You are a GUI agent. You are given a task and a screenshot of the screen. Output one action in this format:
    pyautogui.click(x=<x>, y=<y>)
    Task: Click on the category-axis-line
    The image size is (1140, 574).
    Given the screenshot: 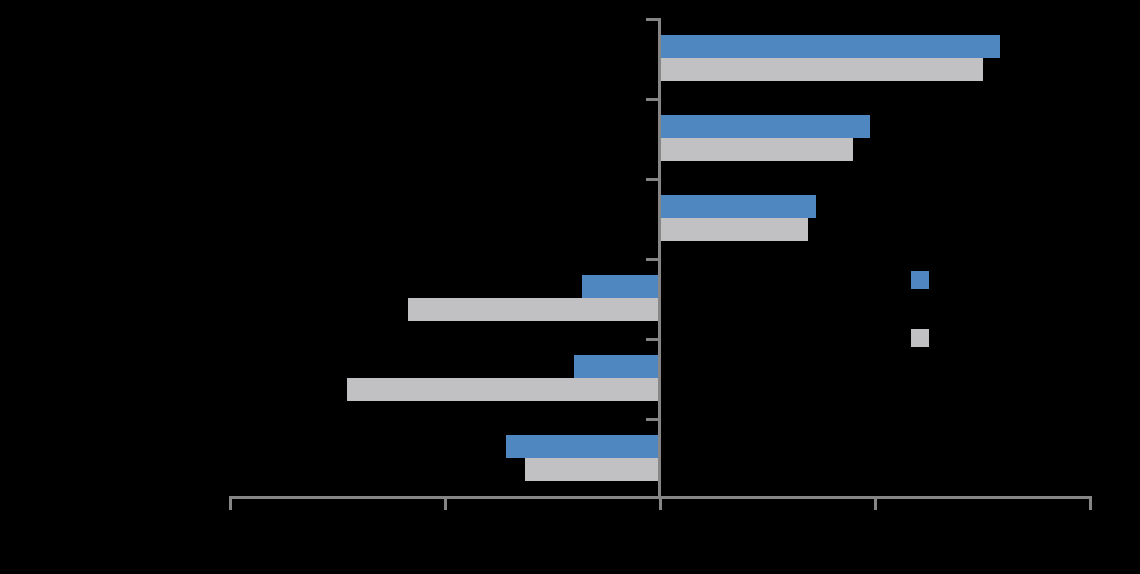 What is the action you would take?
    pyautogui.click(x=659, y=258)
    